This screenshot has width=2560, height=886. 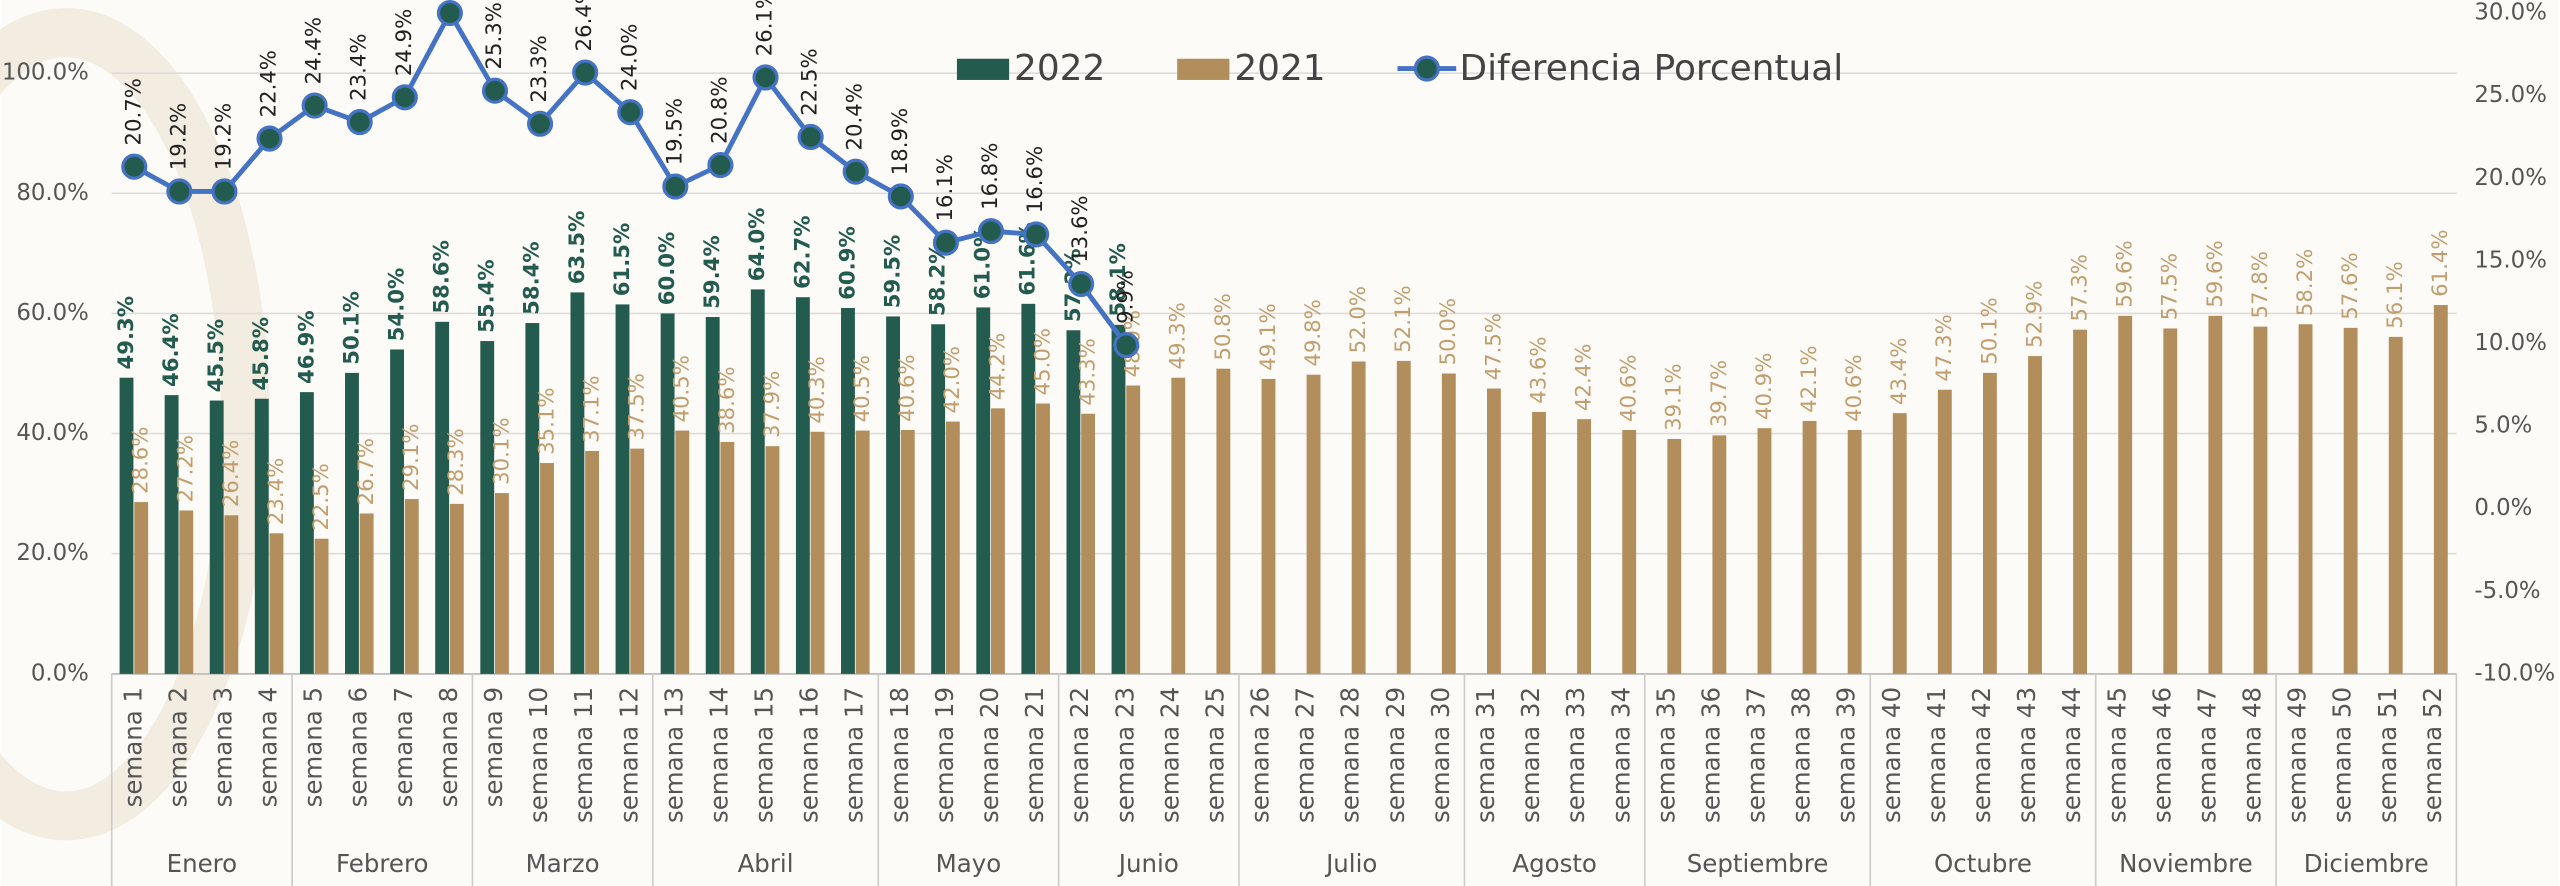 What do you see at coordinates (2305, 282) in the screenshot?
I see `data-label: 58.2%` at bounding box center [2305, 282].